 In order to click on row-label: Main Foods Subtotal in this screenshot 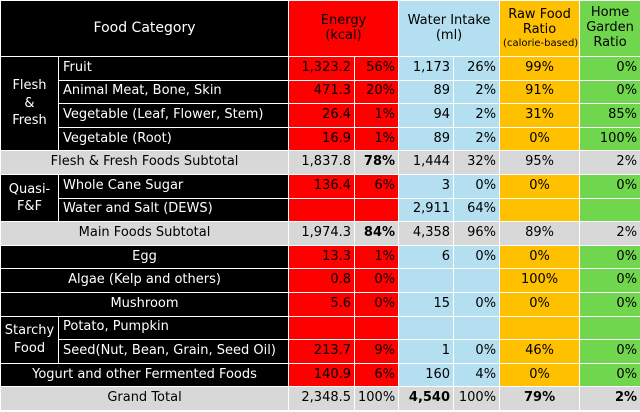, I will do `click(145, 233)`.